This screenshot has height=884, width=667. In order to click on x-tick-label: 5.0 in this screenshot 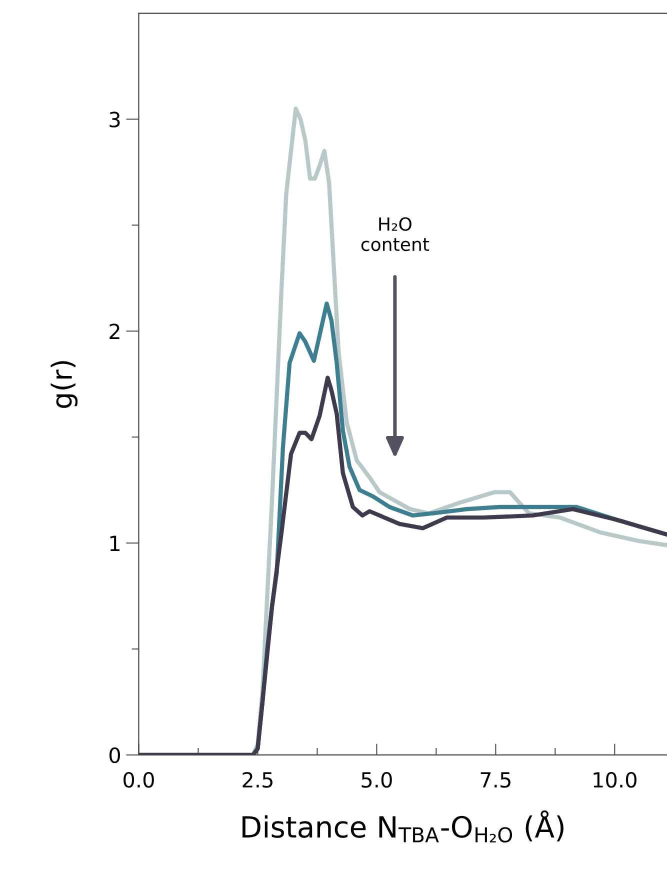, I will do `click(377, 780)`.